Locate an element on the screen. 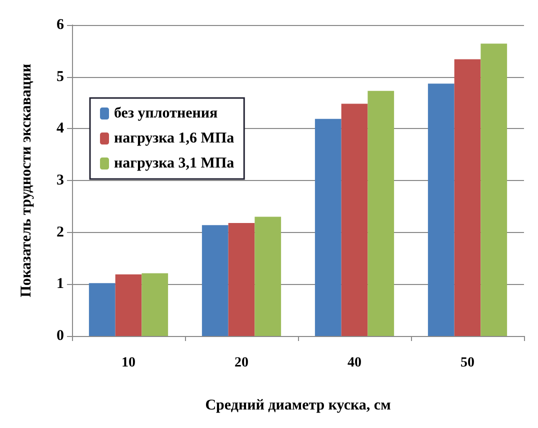 The width and height of the screenshot is (538, 428). y-tick-label: 2 is located at coordinates (60, 232).